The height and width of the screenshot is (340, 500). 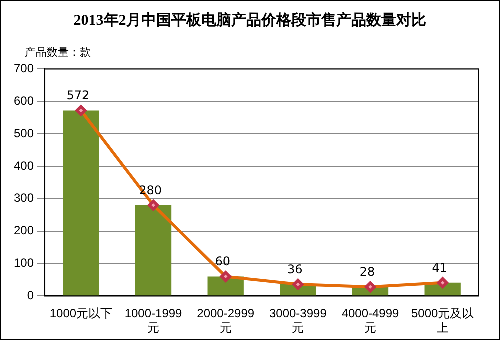 What do you see at coordinates (440, 267) in the screenshot?
I see `data-label: 41` at bounding box center [440, 267].